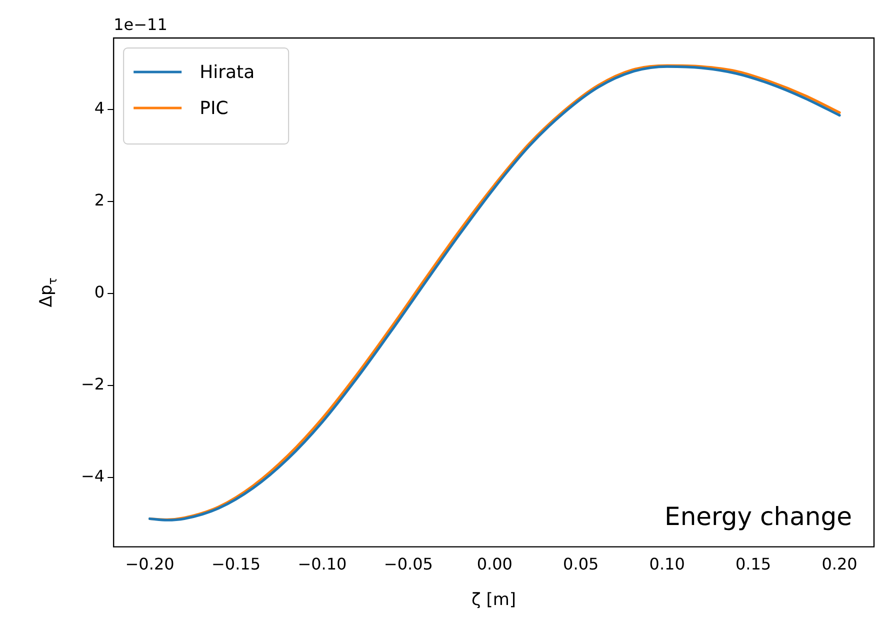 The image size is (884, 617). What do you see at coordinates (214, 108) in the screenshot?
I see `legend-label: PIC` at bounding box center [214, 108].